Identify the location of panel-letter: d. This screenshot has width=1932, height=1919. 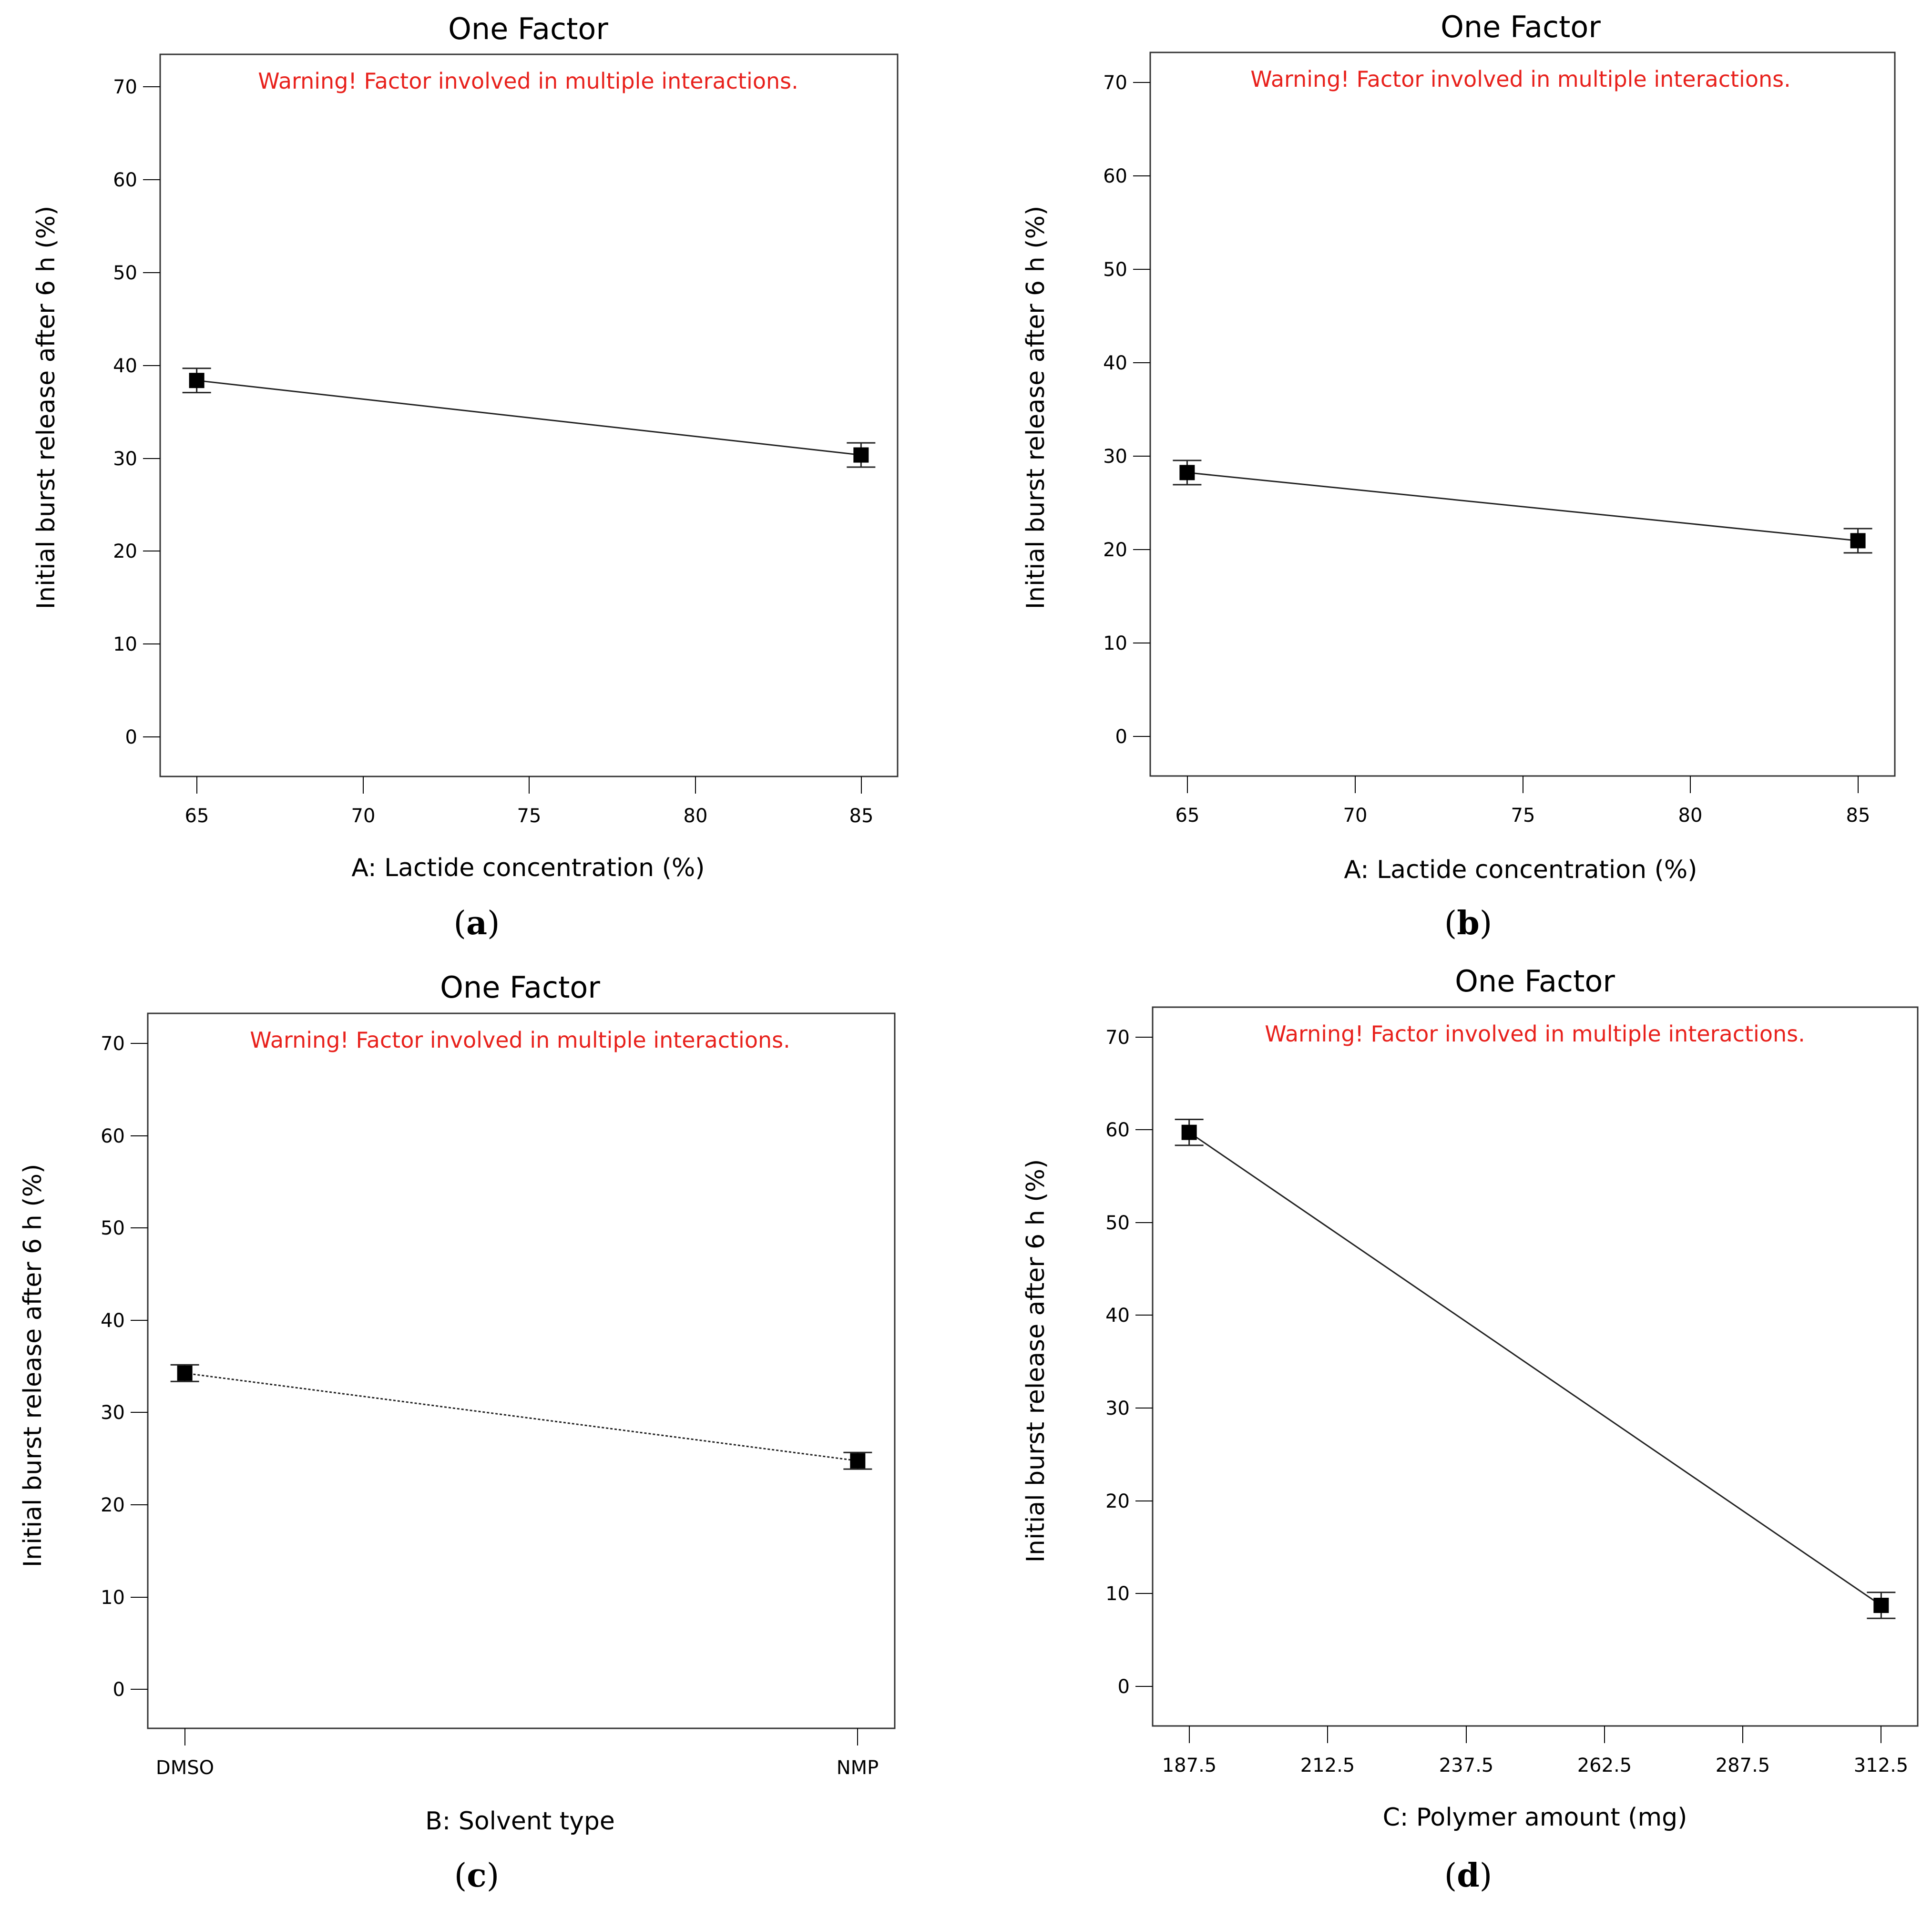
(1468, 1876).